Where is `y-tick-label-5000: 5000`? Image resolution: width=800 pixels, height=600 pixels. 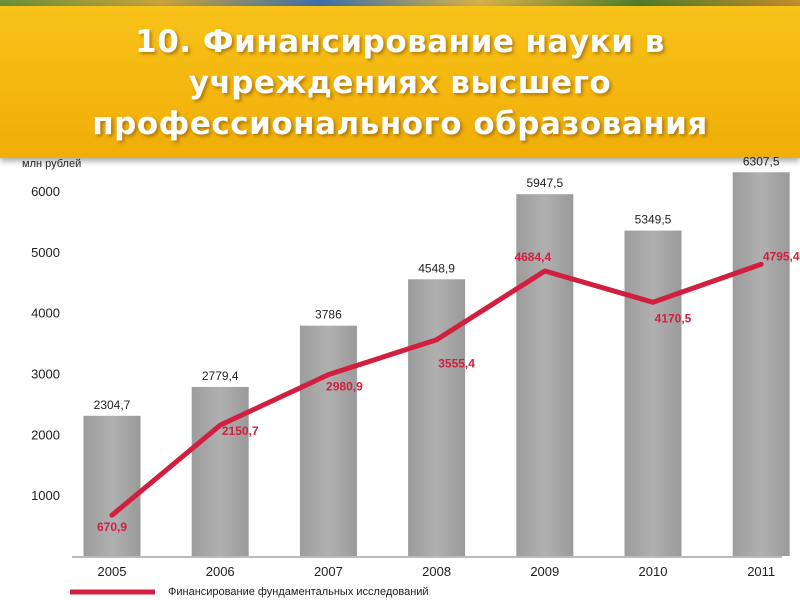 y-tick-label-5000: 5000 is located at coordinates (45, 252).